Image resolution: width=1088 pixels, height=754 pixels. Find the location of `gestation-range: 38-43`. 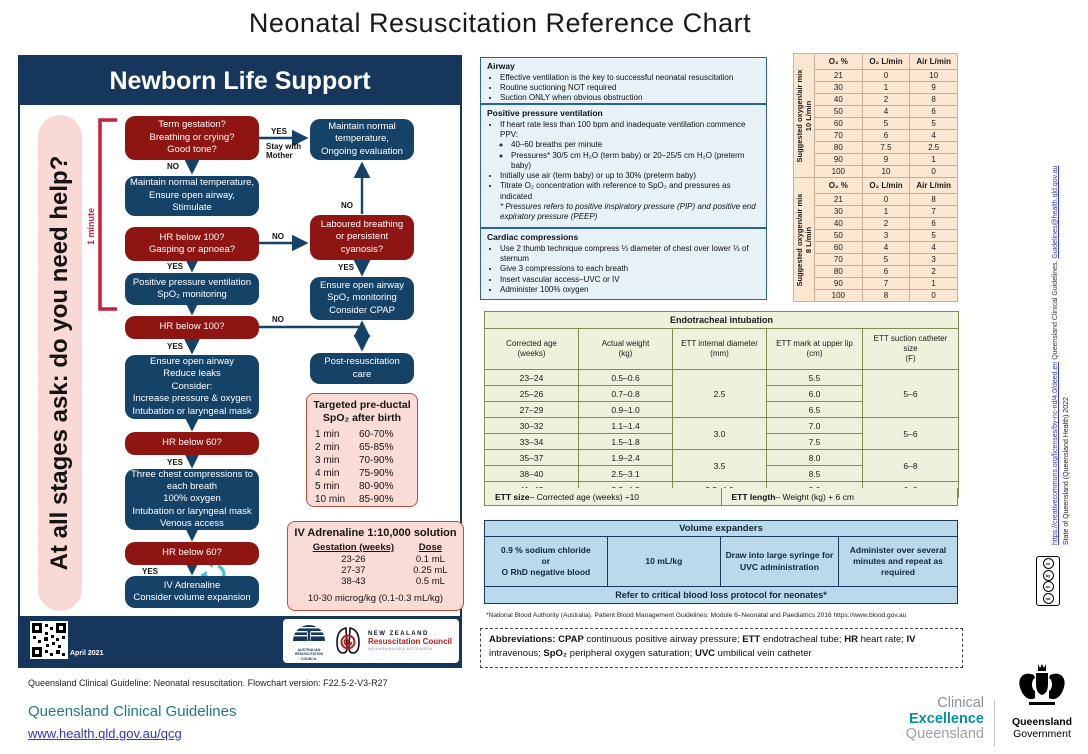

gestation-range: 38-43 is located at coordinates (353, 581).